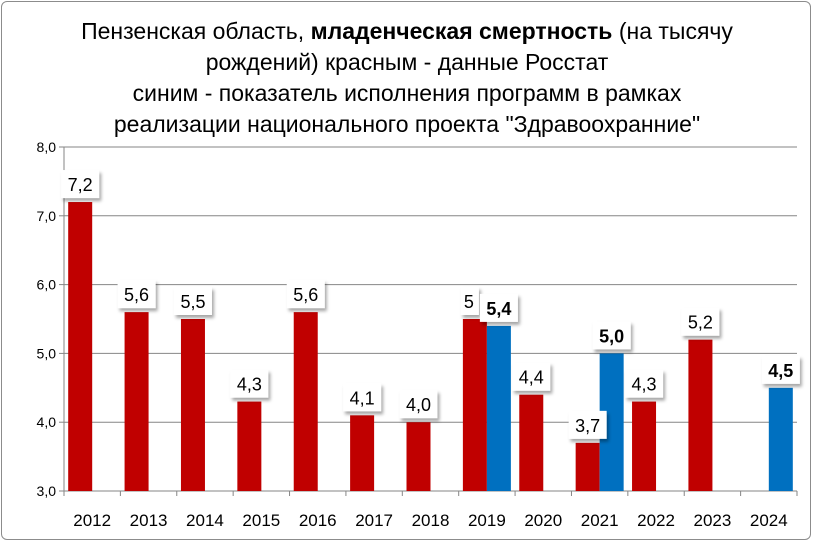 The image size is (814, 543). Describe the element at coordinates (47, 422) in the screenshot. I see `y-tick-label: 4,0` at that location.